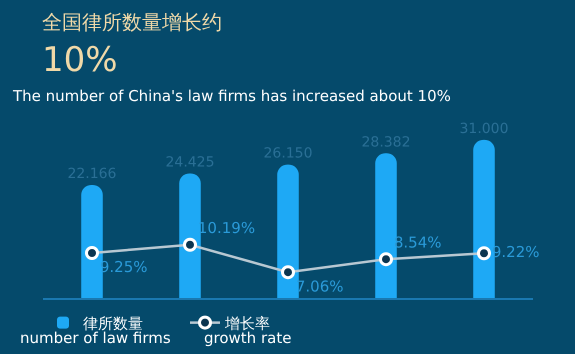 The width and height of the screenshot is (575, 354). I want to click on chart-subtitle: 10%, so click(80, 60).